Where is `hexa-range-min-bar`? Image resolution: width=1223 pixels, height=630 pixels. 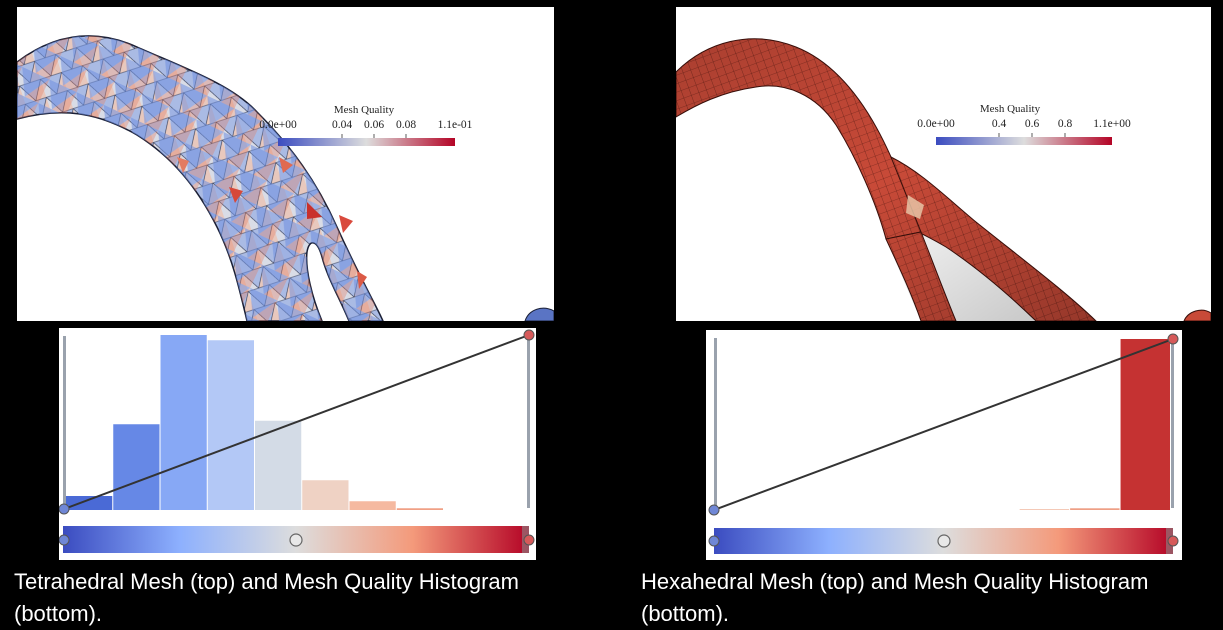
hexa-range-min-bar is located at coordinates (715, 423).